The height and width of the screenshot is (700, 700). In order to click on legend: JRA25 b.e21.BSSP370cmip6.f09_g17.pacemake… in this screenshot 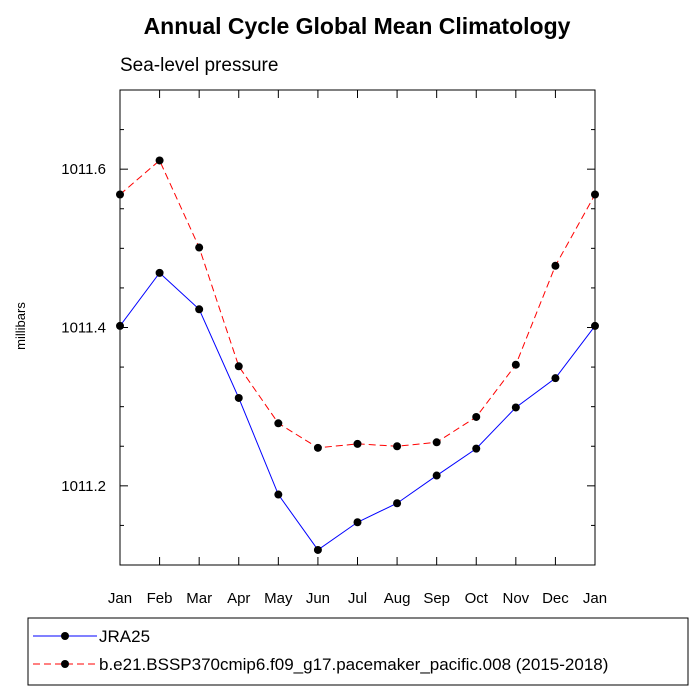, I will do `click(358, 651)`.